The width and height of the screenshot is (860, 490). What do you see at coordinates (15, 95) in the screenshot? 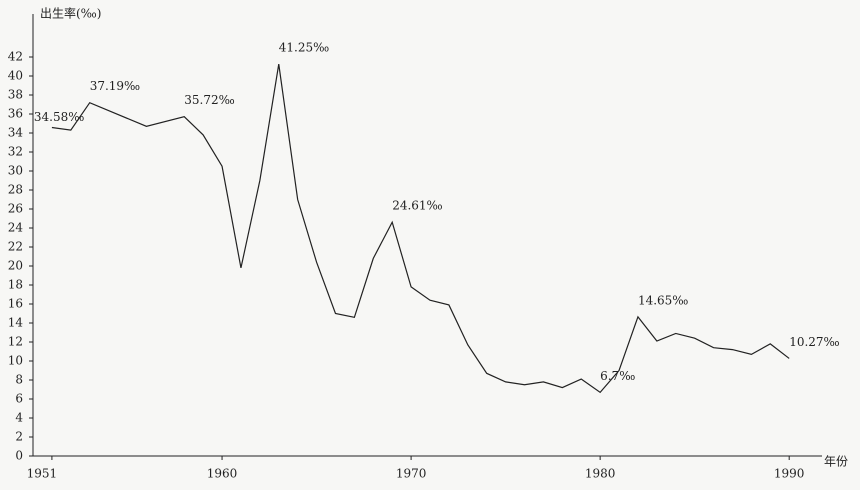
I see `y-tick-label: 38` at bounding box center [15, 95].